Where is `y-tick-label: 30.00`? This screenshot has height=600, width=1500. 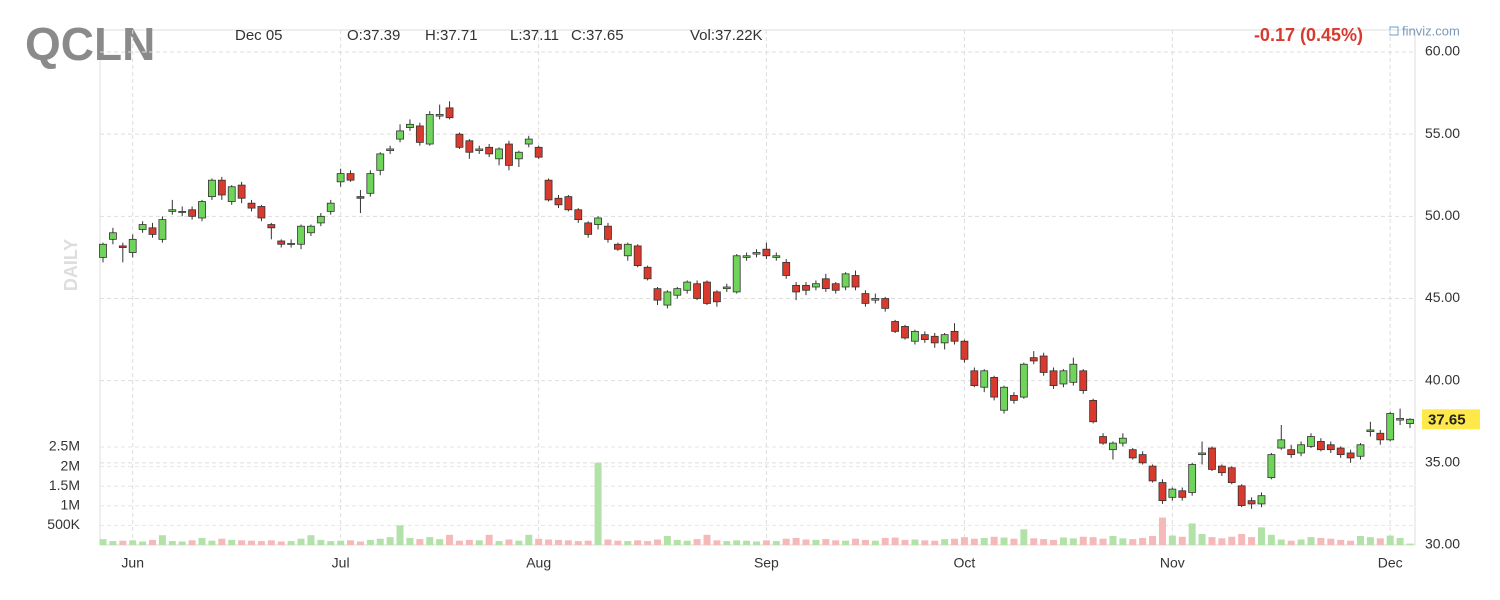
y-tick-label: 30.00 is located at coordinates (1442, 544).